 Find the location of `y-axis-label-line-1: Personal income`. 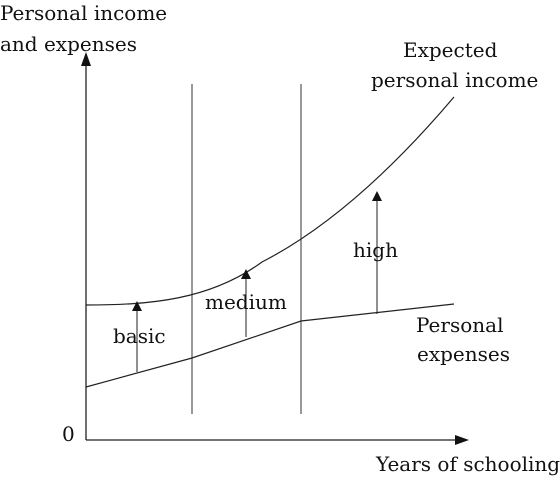

y-axis-label-line-1: Personal income is located at coordinates (83, 13).